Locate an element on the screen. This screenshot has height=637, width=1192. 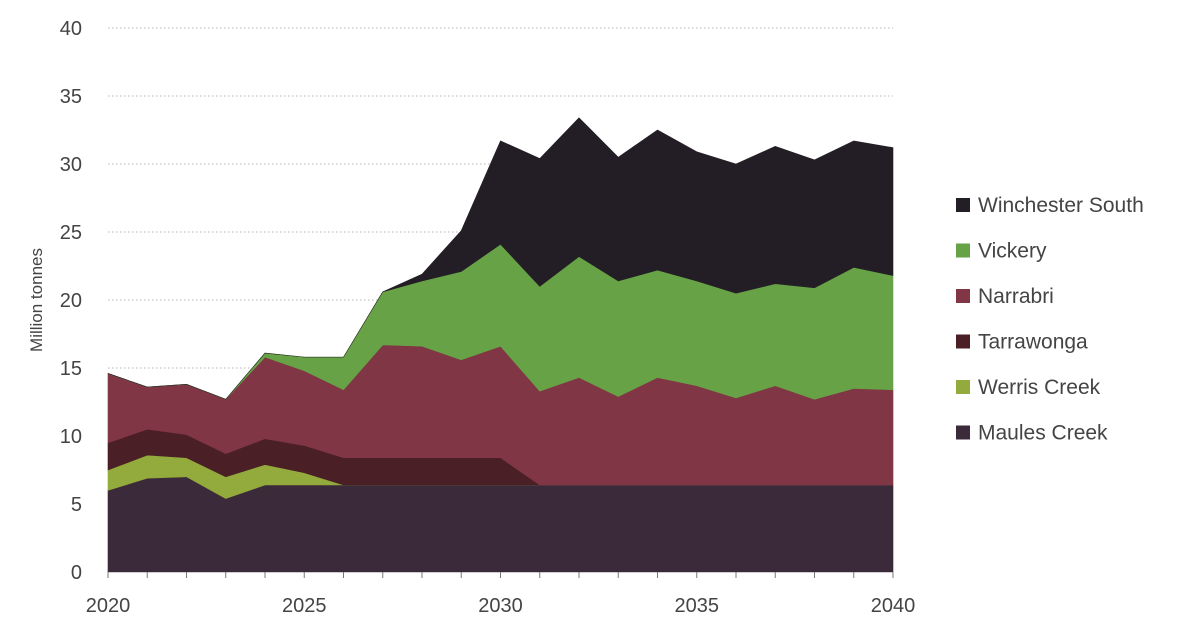
y-tick-label: 0 is located at coordinates (76, 573).